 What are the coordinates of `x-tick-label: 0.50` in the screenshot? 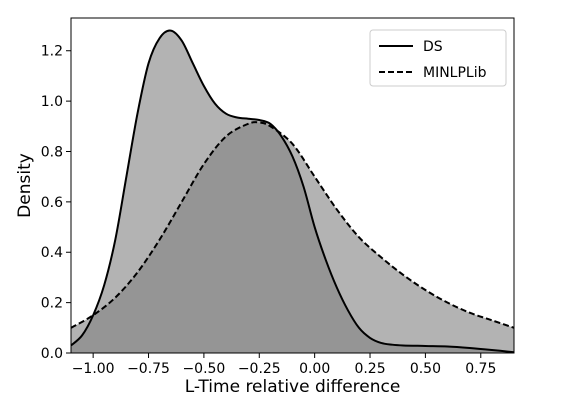 It's located at (425, 369).